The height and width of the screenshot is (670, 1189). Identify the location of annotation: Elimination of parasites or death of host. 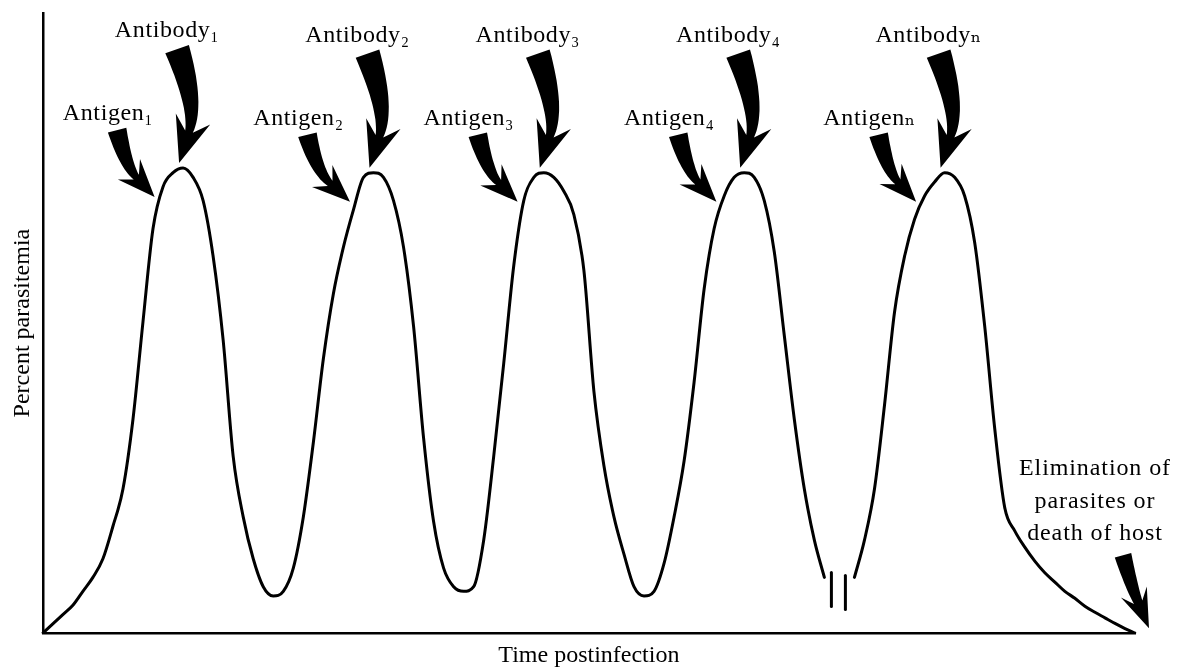
(1095, 500).